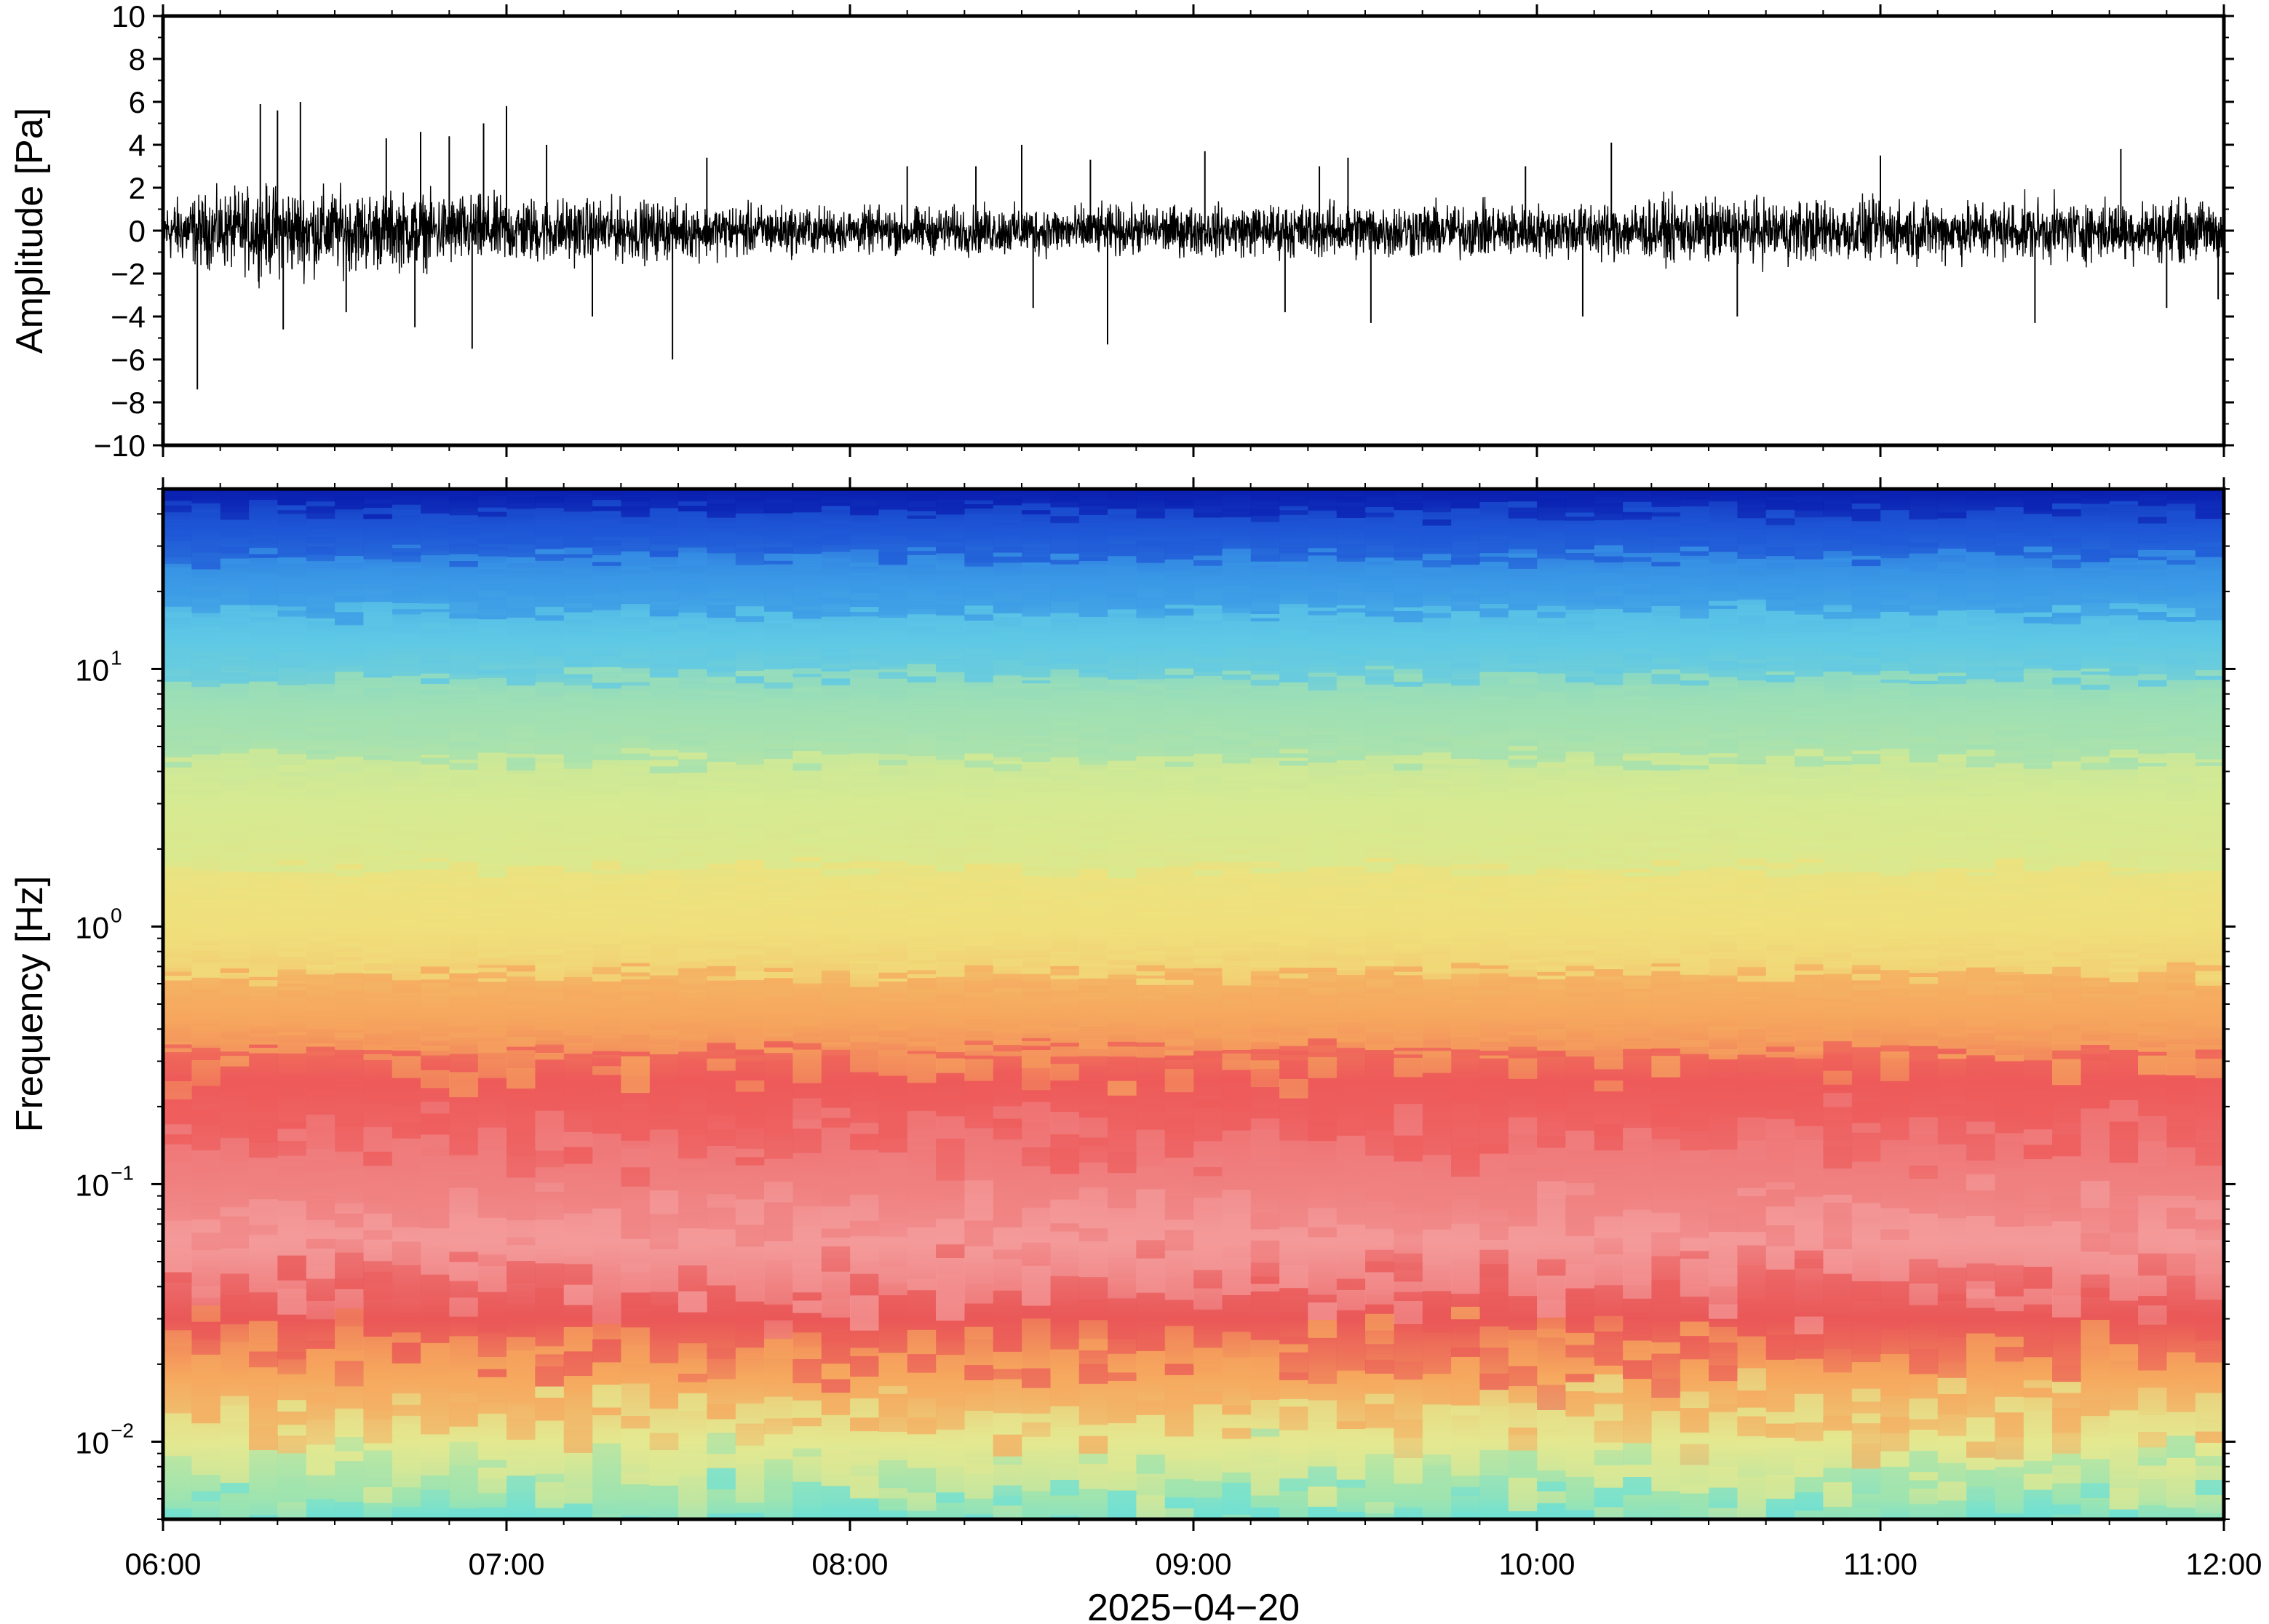 The height and width of the screenshot is (1624, 2269). Describe the element at coordinates (30, 231) in the screenshot. I see `waveform-y-axis-title: Amplitude [Pa]` at that location.